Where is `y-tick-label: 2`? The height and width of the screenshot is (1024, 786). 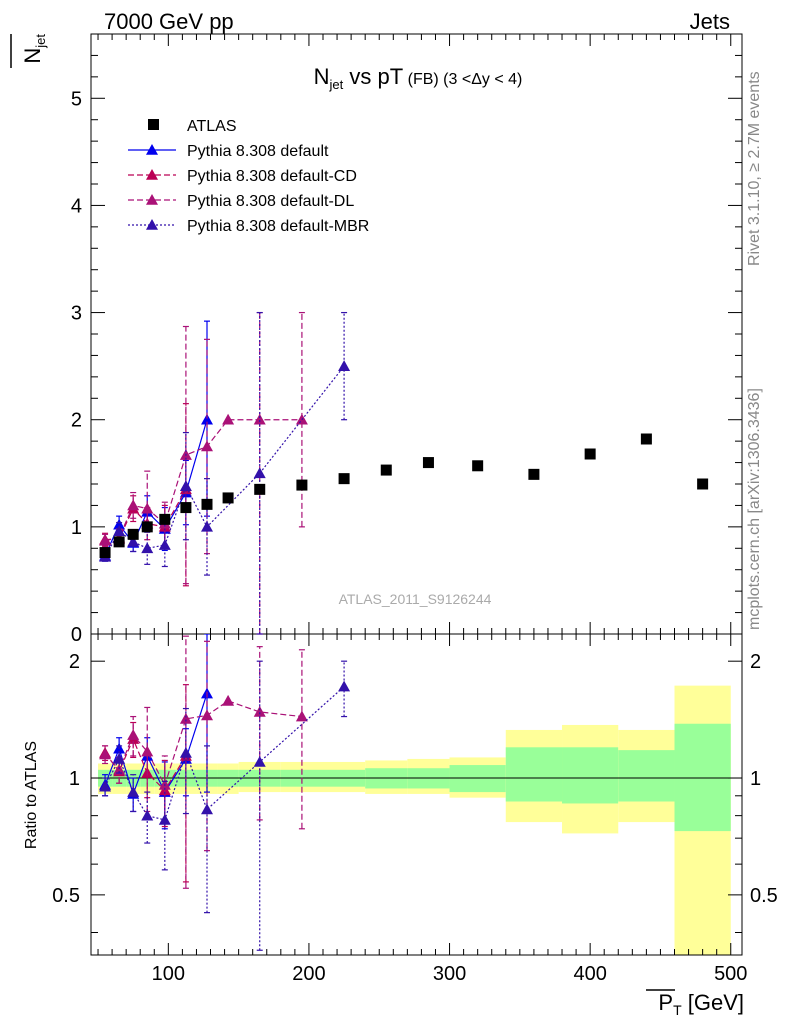
y-tick-label: 2 is located at coordinates (76, 421).